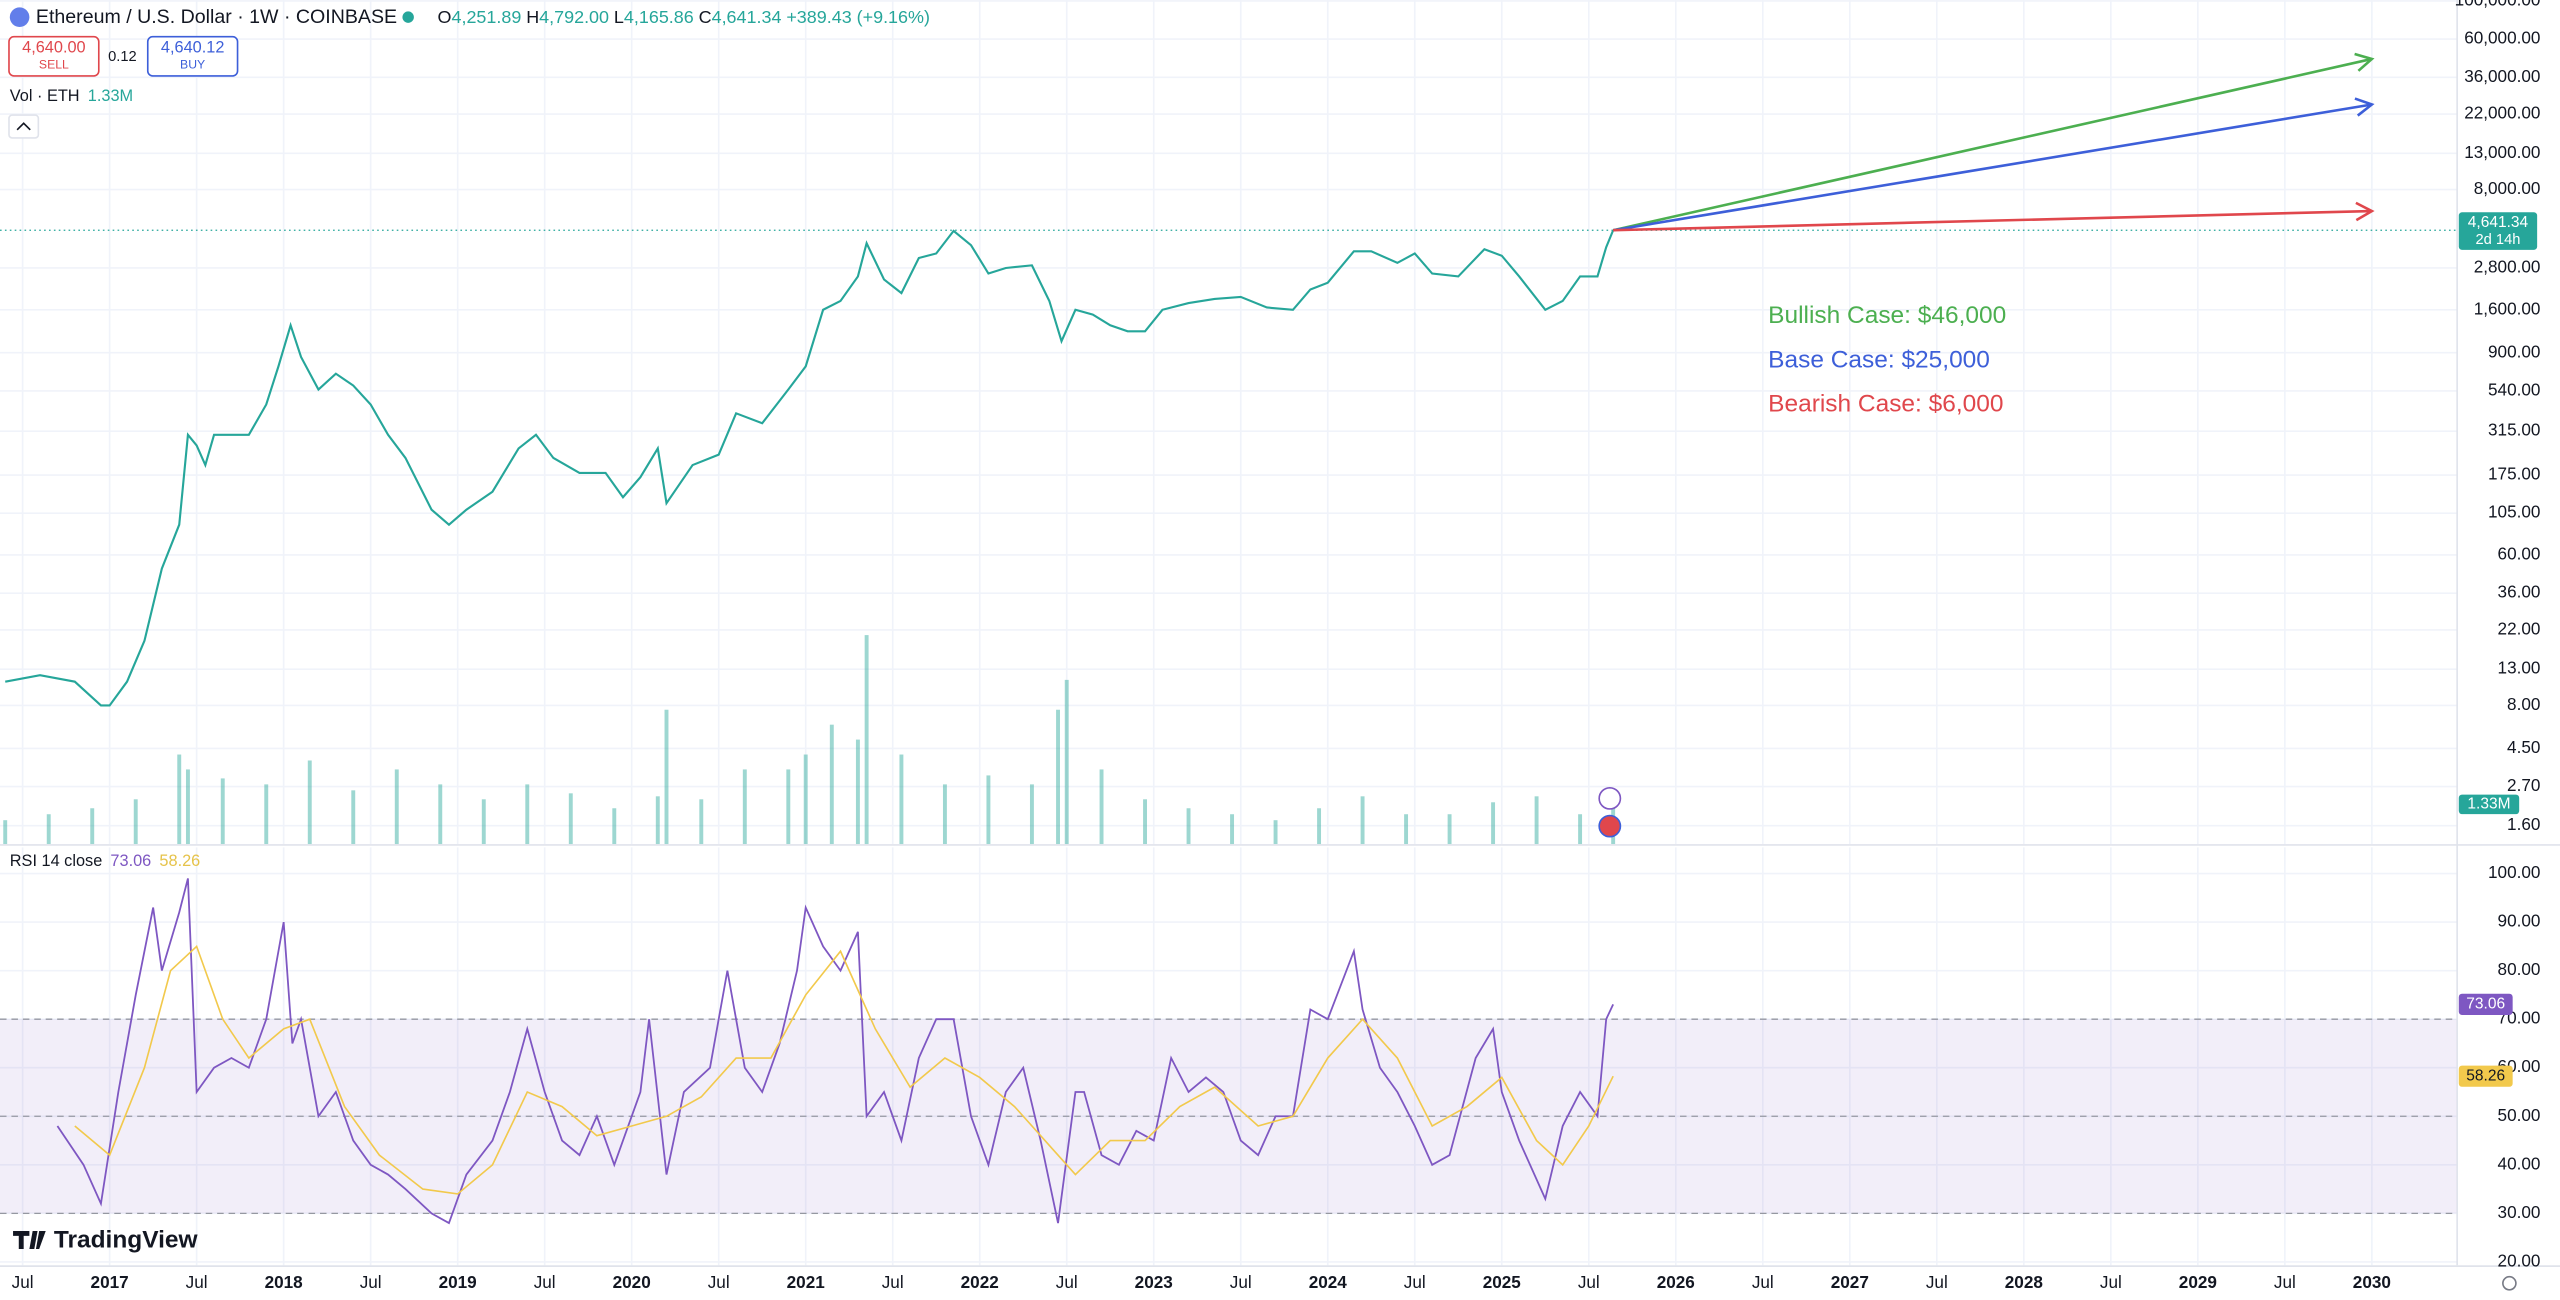 The width and height of the screenshot is (2560, 1300). I want to click on y-tick-label: 36.00, so click(2519, 592).